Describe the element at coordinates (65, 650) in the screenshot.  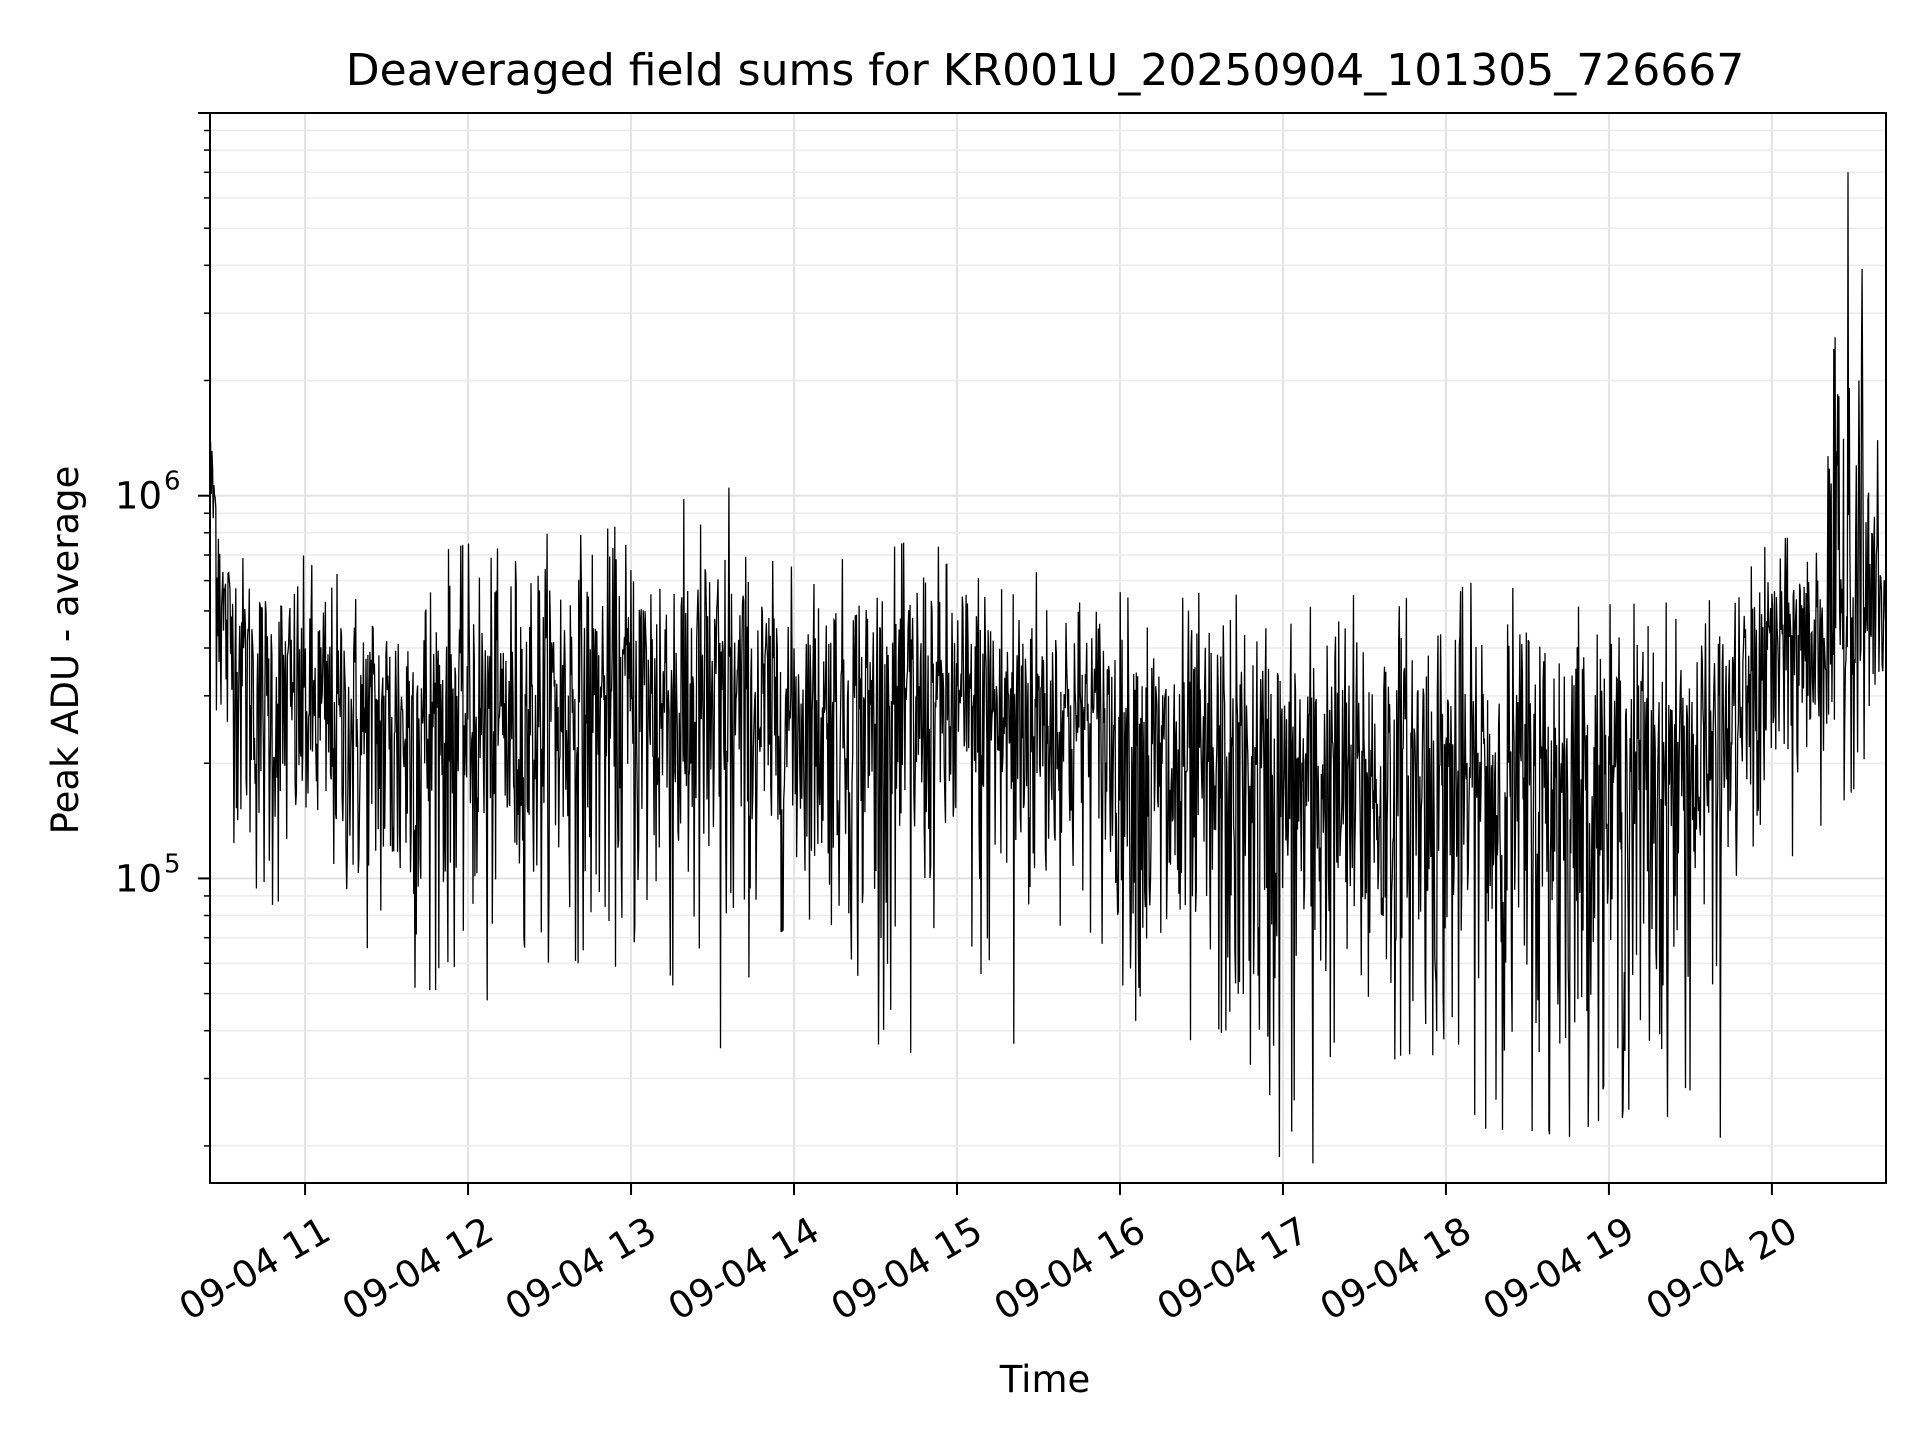
I see `y-axis-label: Peak ADU - average` at that location.